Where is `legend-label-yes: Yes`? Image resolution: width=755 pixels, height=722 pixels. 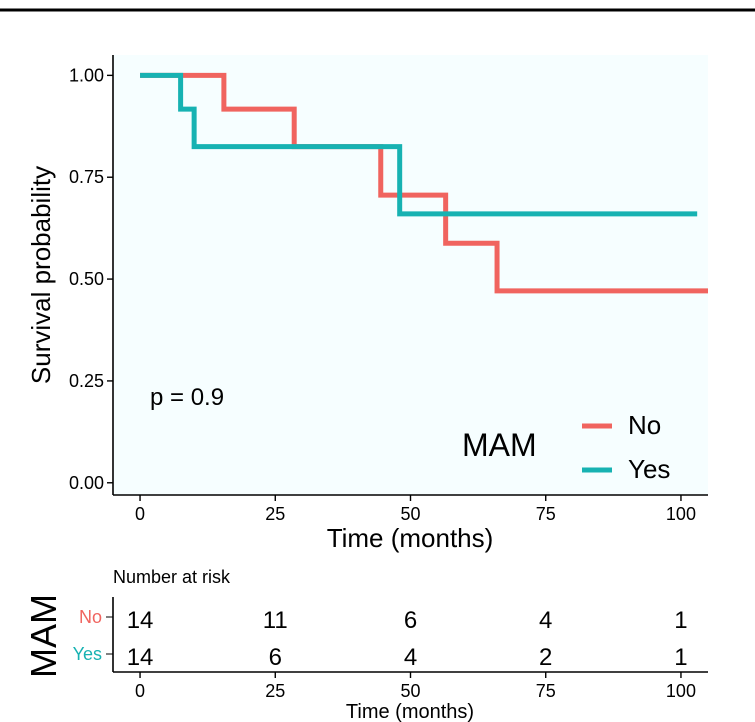 legend-label-yes: Yes is located at coordinates (649, 469).